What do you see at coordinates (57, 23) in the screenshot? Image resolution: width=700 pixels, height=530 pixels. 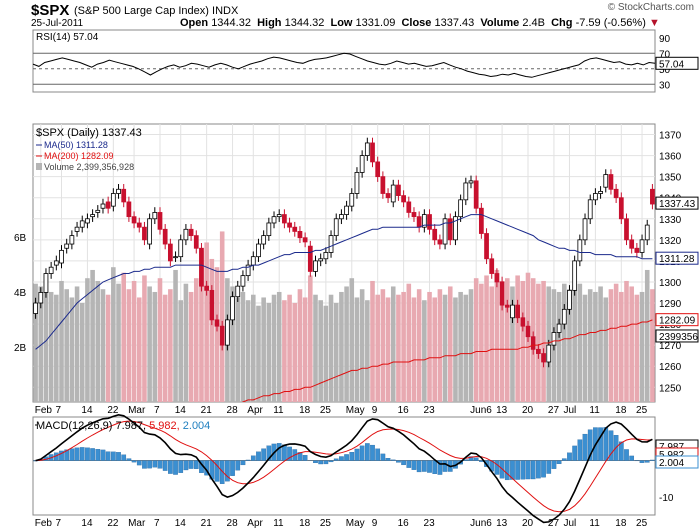 I see `quote-date: 25-Jul-2011` at bounding box center [57, 23].